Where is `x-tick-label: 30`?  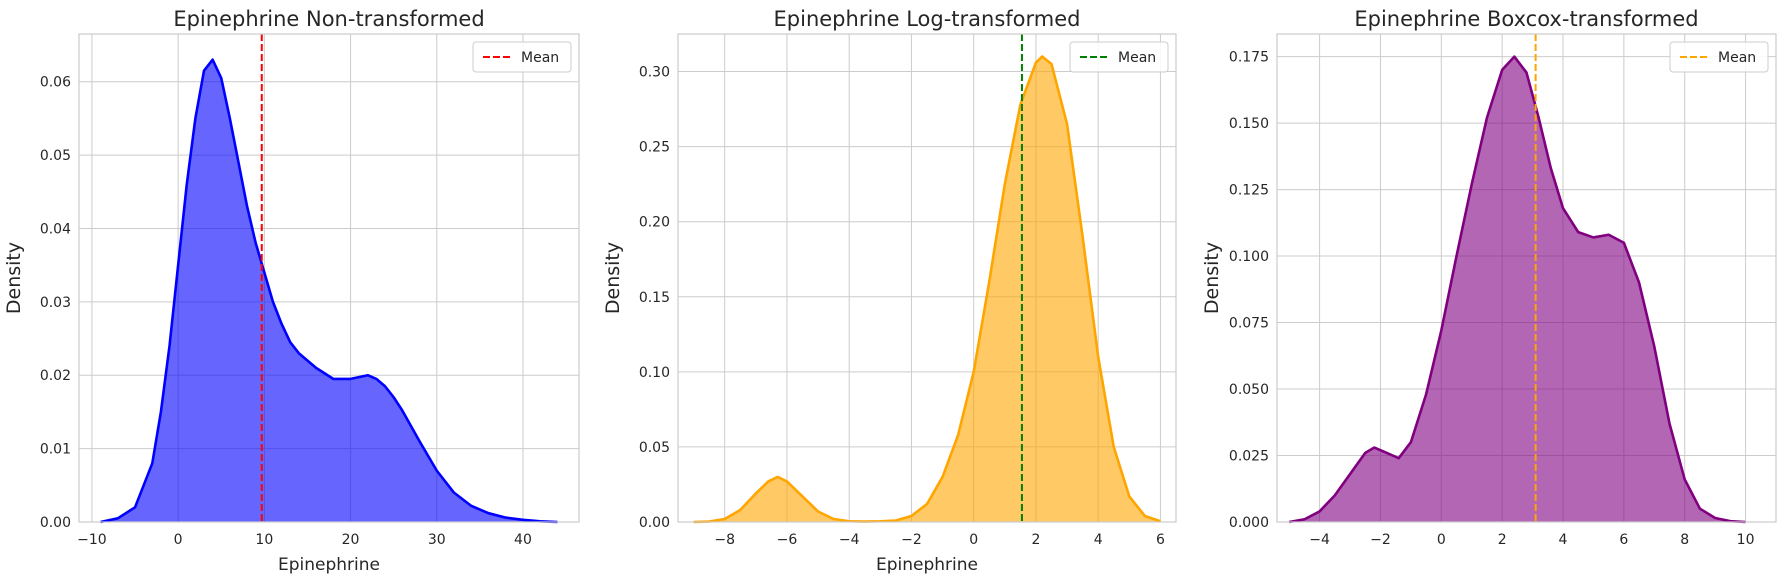
x-tick-label: 30 is located at coordinates (437, 540).